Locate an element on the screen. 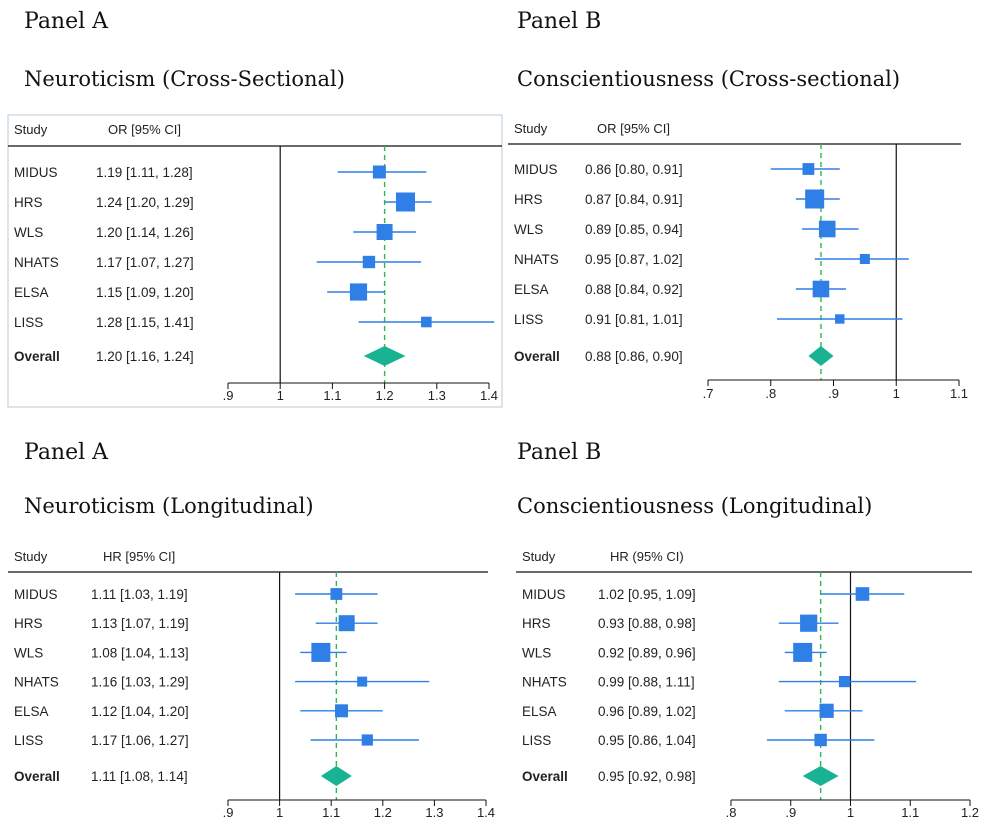  study-estimate: 0.89 [0.85, 0.94] is located at coordinates (634, 229).